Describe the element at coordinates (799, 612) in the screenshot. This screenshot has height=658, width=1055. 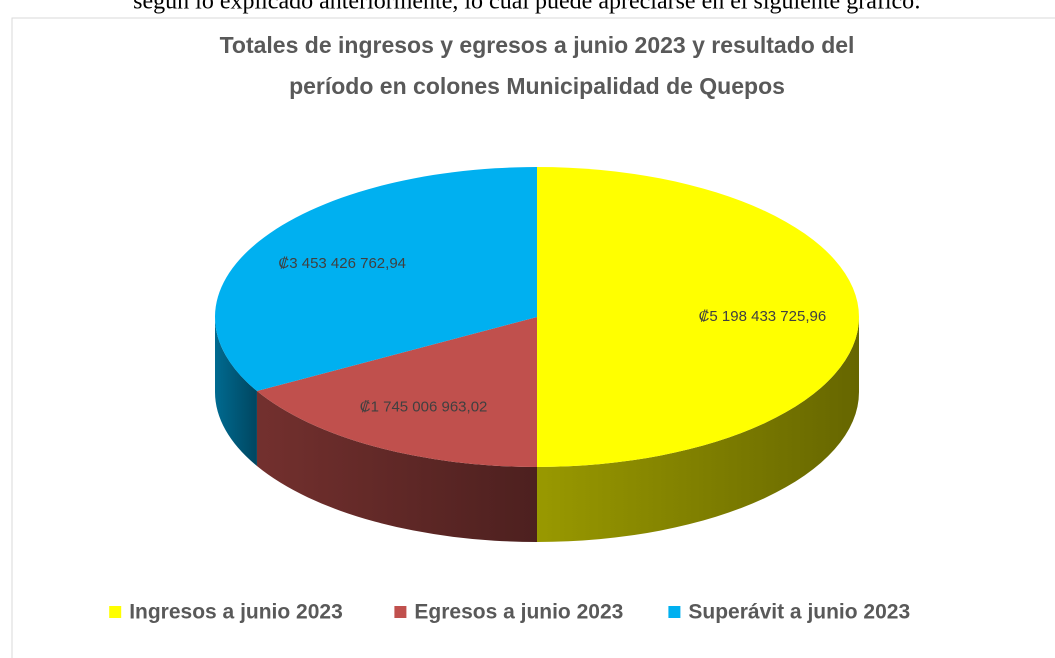
I see `legend-label: Superávit a junio 2023` at that location.